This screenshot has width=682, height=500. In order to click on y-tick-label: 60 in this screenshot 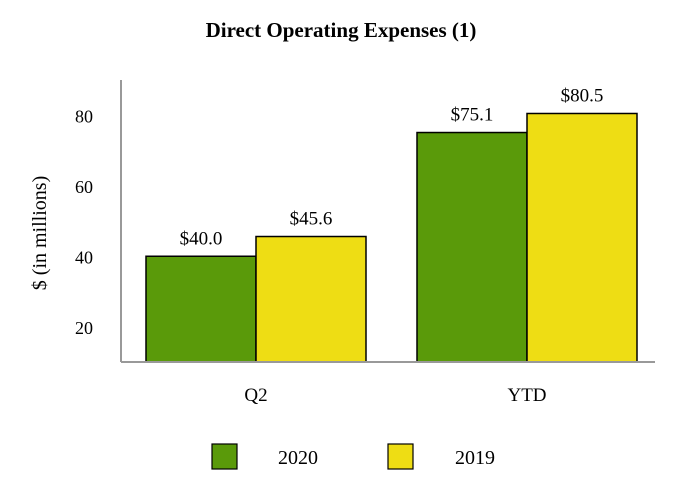, I will do `click(84, 187)`.